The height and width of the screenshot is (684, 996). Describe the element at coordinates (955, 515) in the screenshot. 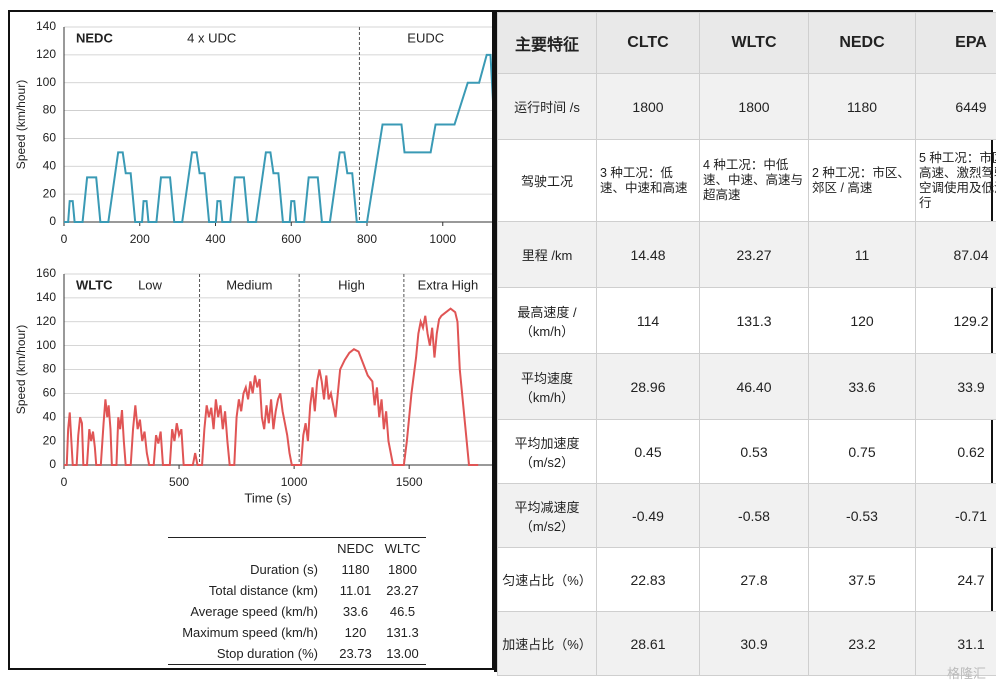

I see `table-cell: -0.71` at that location.